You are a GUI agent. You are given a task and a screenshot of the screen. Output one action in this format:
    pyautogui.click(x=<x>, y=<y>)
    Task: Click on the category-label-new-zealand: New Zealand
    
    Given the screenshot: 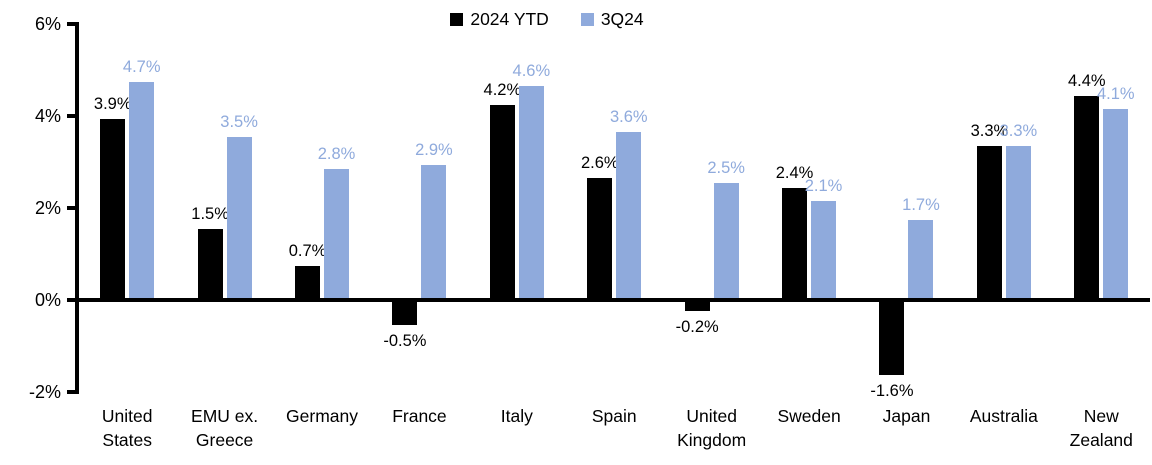 What is the action you would take?
    pyautogui.click(x=1101, y=428)
    